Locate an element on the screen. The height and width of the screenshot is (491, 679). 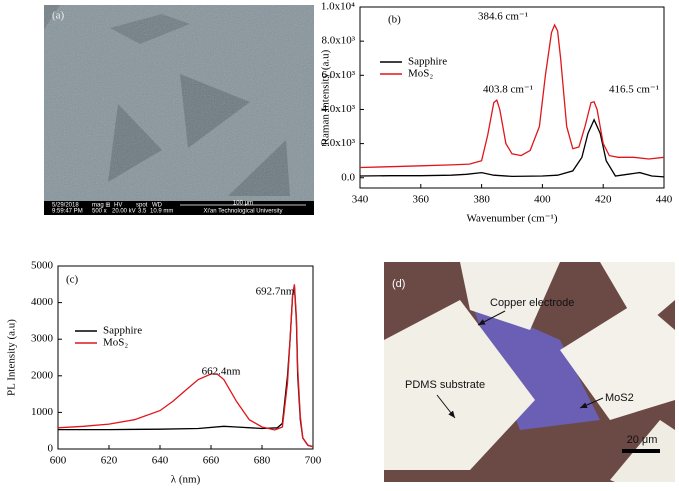
image-label: MoS2 is located at coordinates (619, 398).